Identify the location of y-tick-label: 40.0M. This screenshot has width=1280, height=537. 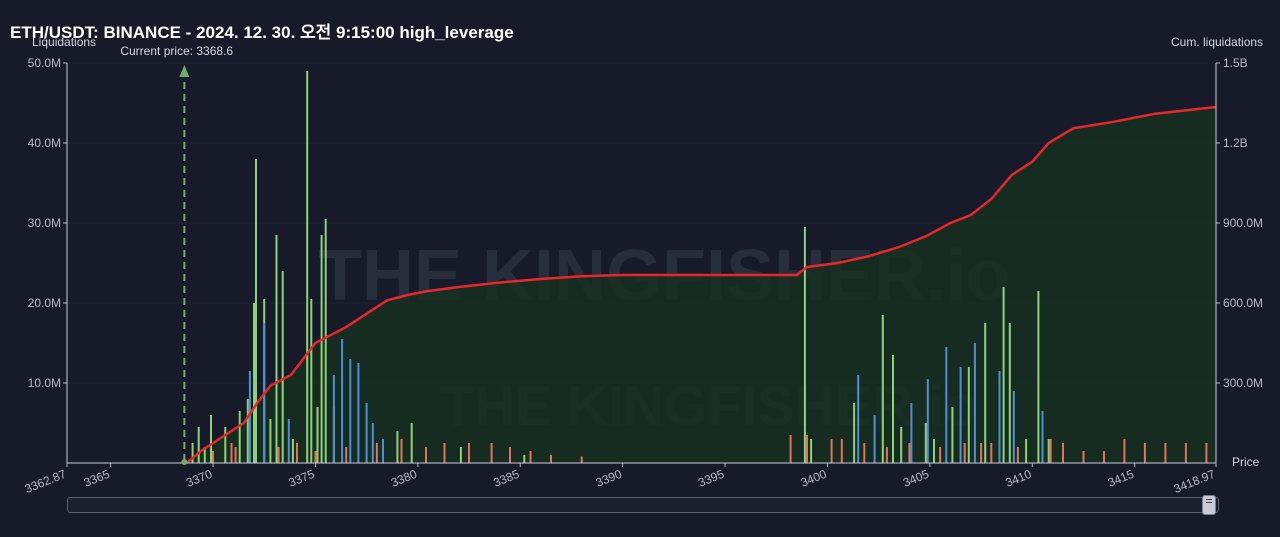
(44, 143).